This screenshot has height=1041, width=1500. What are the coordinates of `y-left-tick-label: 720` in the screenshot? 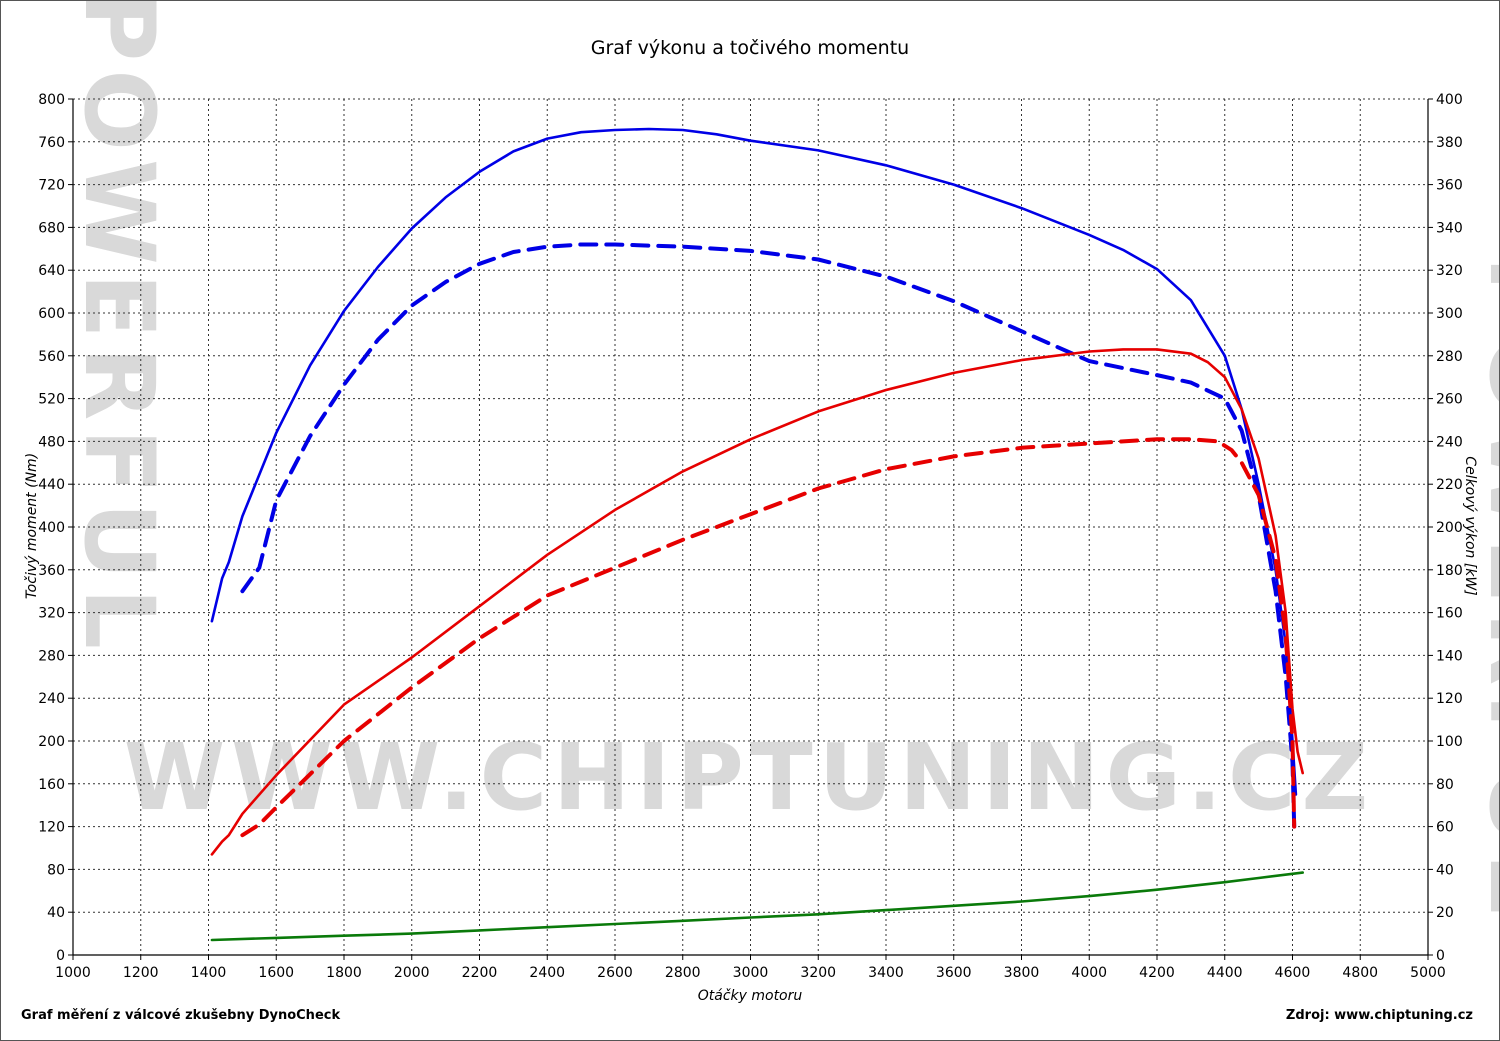 It's located at (51, 186).